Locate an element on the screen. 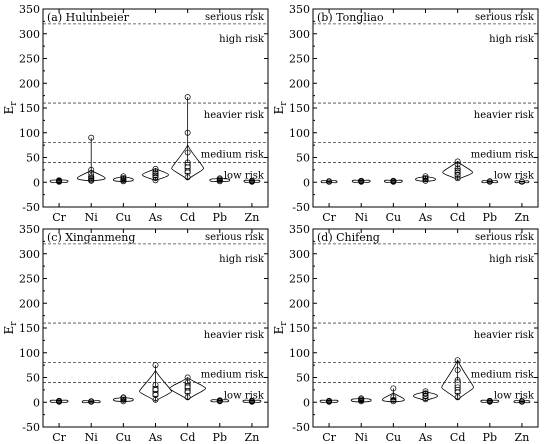  panel-title: (d) Chifeng is located at coordinates (348, 237).